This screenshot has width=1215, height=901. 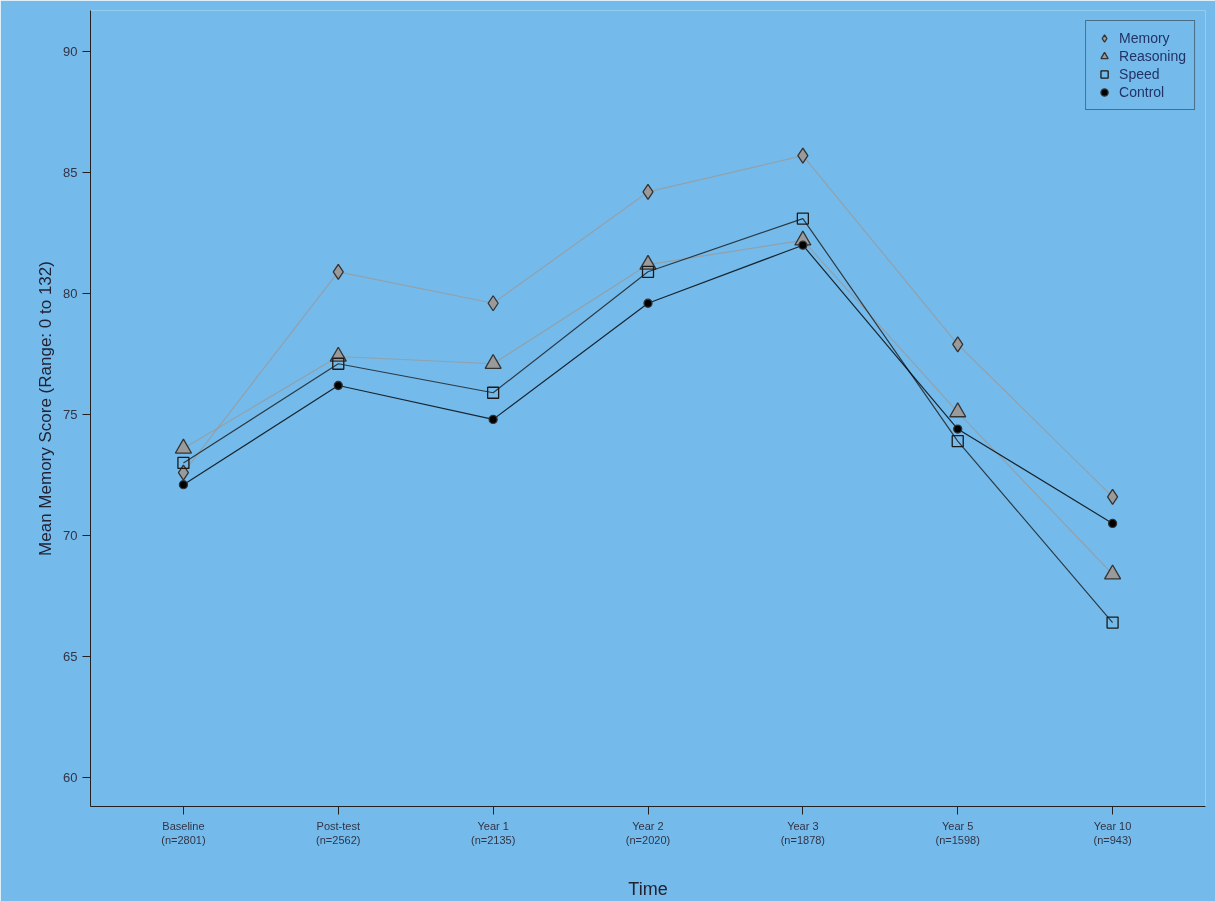 I want to click on y-tick-label: 60, so click(x=70, y=777).